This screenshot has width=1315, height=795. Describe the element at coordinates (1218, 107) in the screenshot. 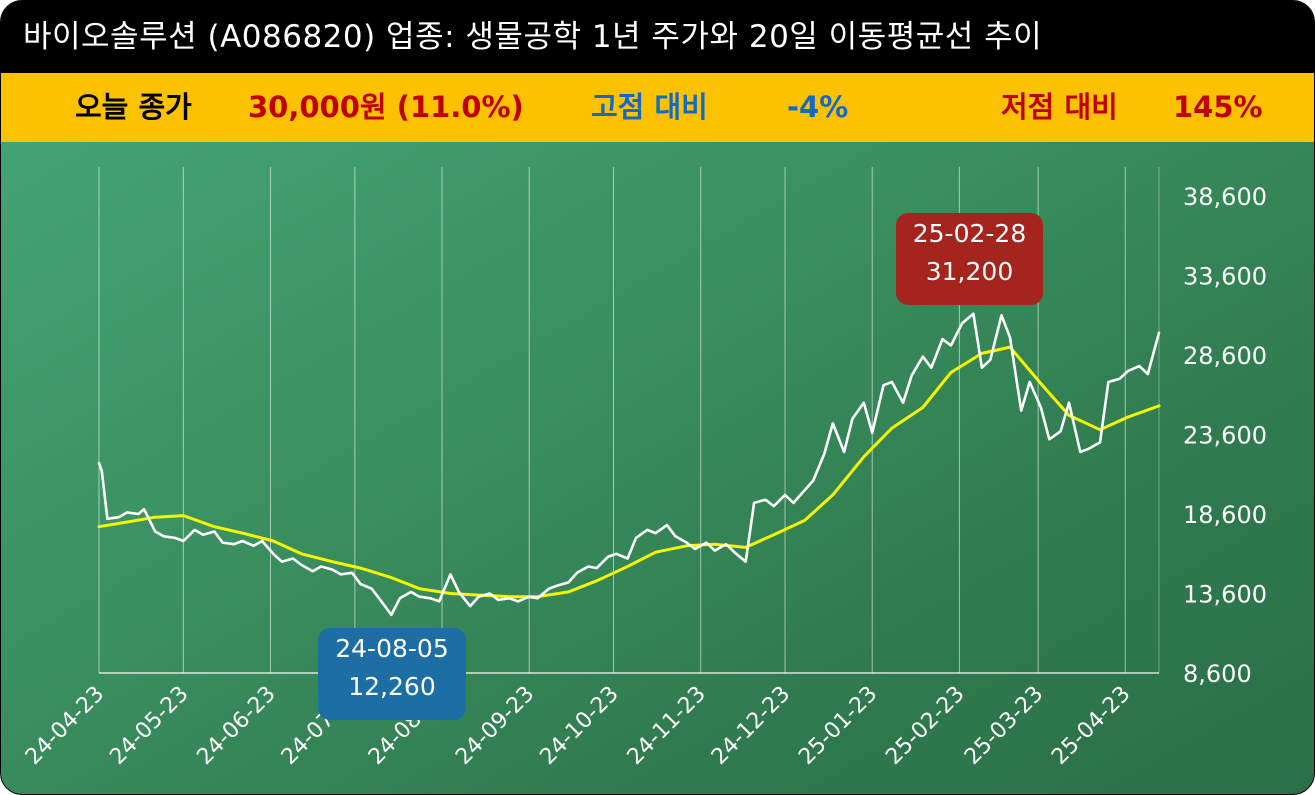

I see `low-compare-value: 145%` at that location.